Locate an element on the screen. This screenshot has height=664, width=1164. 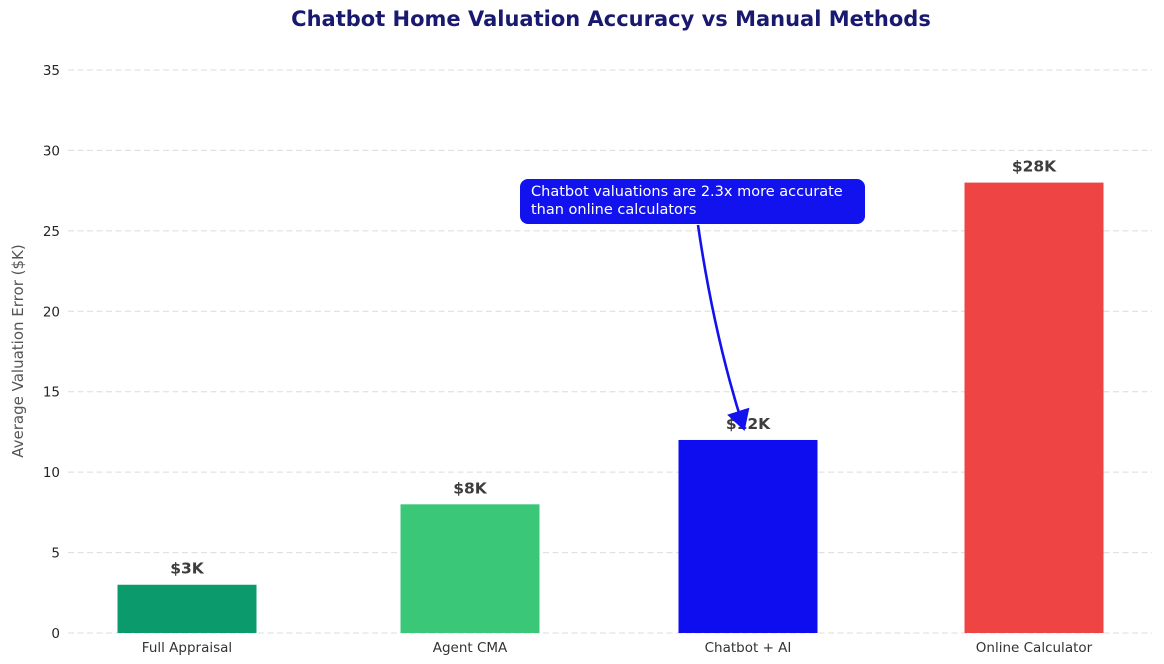
x-tick-label: Full Appraisal is located at coordinates (187, 648).